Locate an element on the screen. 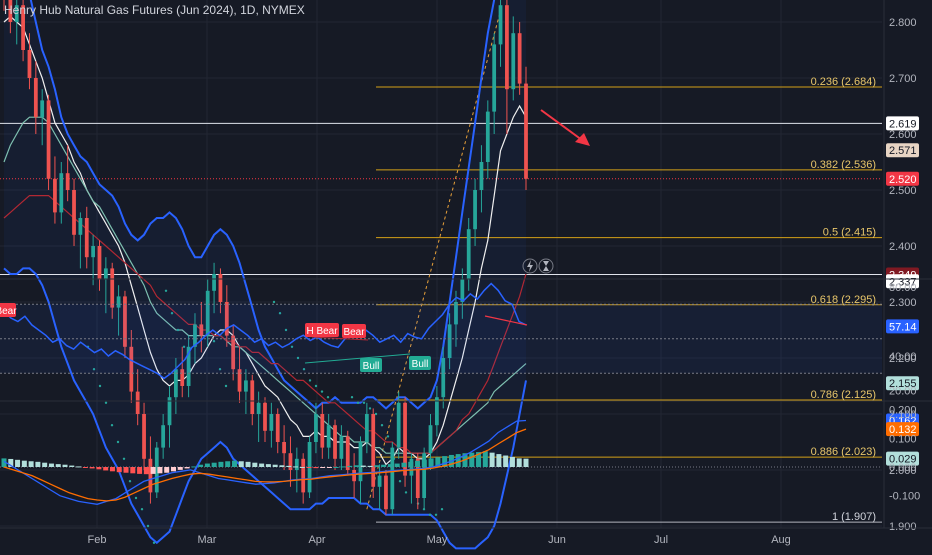 The image size is (932, 555). price-tick-label: 2.600 is located at coordinates (903, 135).